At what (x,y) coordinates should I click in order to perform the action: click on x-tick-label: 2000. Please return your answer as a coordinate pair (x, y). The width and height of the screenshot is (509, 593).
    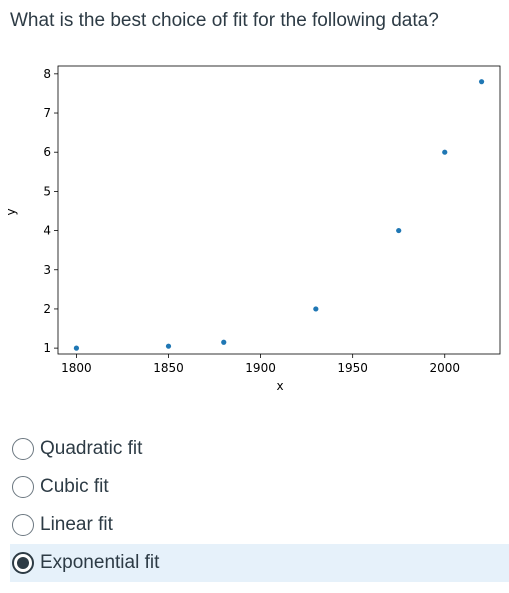
    Looking at the image, I should click on (444, 368).